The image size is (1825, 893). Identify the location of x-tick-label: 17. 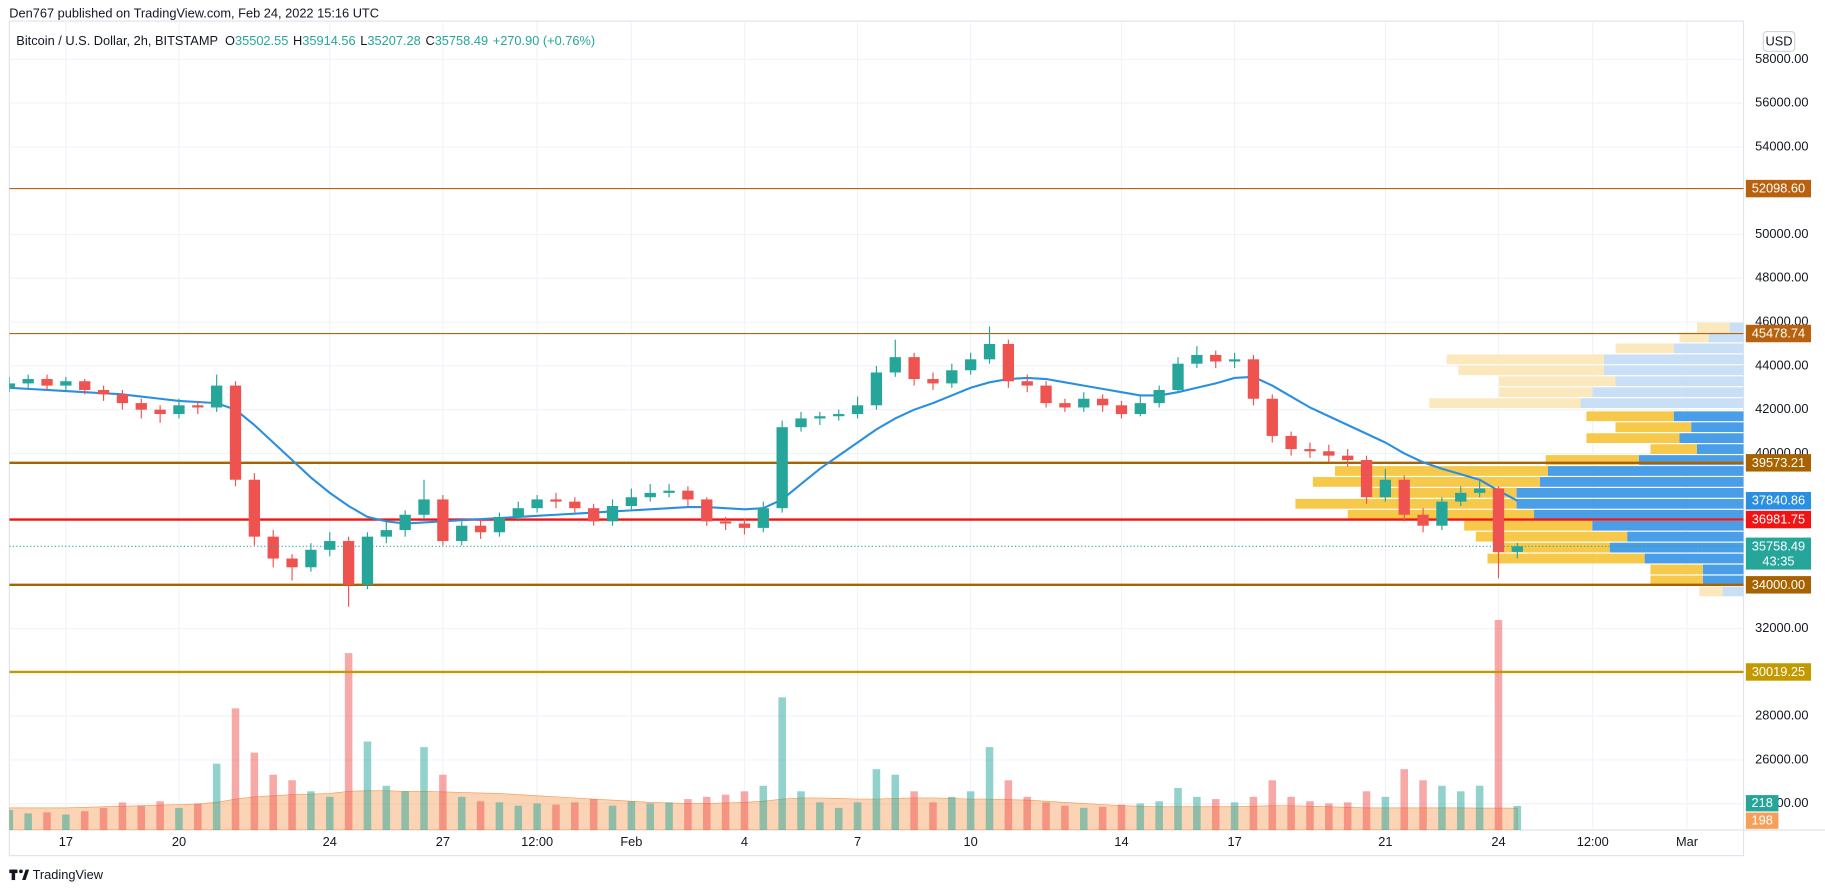
(66, 841).